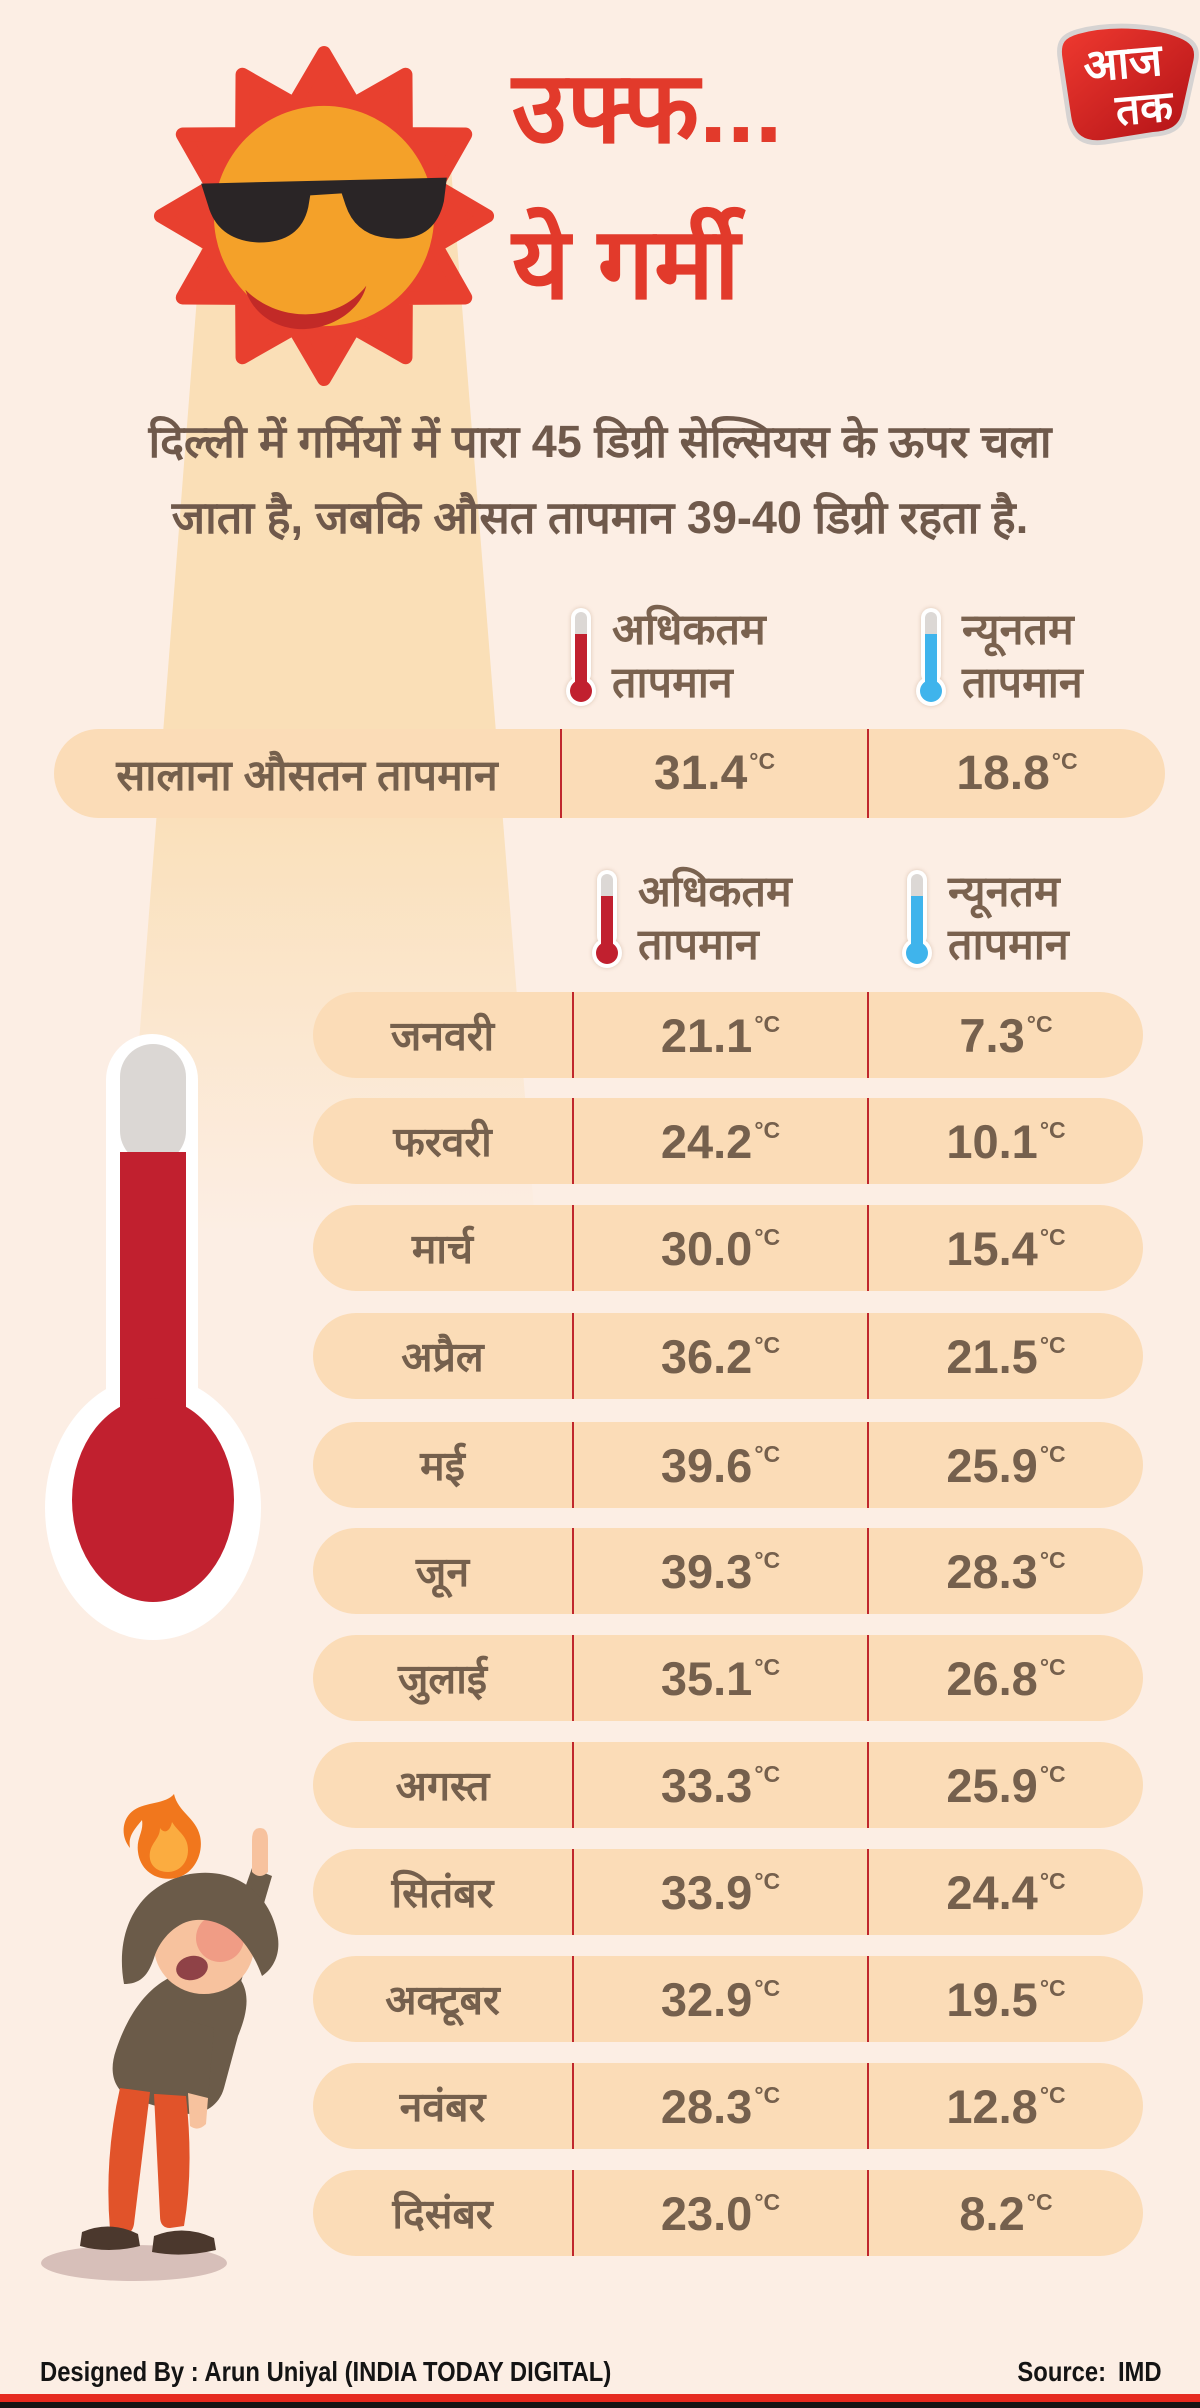 This screenshot has height=2408, width=1200. I want to click on max-value: 33.3, so click(706, 1785).